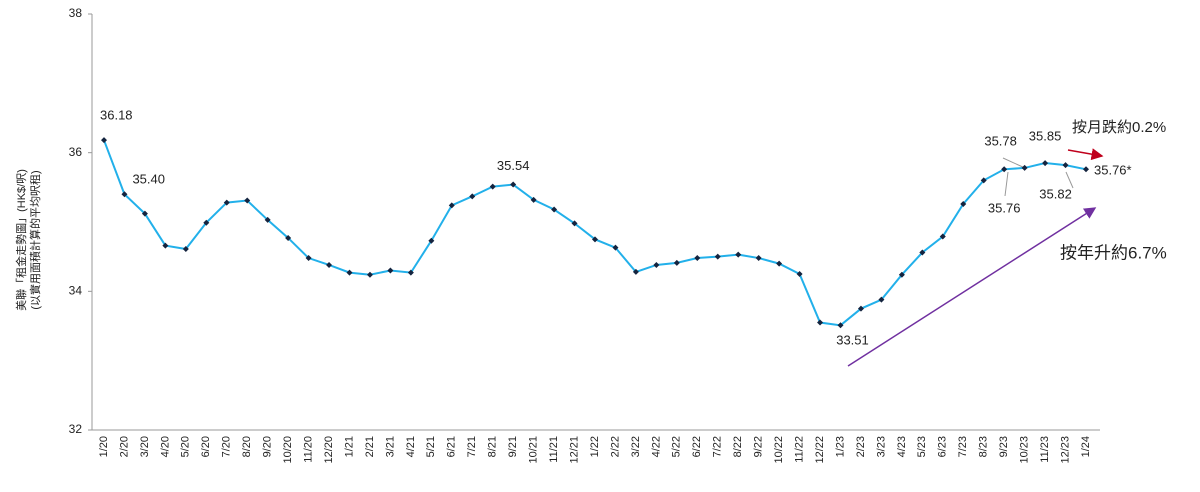 The height and width of the screenshot is (492, 1200). What do you see at coordinates (636, 446) in the screenshot?
I see `x-tick-label: 3/22` at bounding box center [636, 446].